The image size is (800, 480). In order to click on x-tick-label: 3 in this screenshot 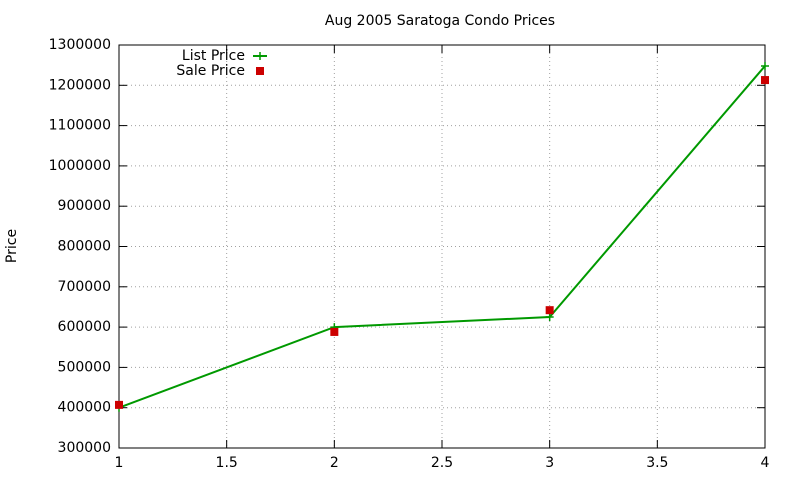, I will do `click(549, 463)`.